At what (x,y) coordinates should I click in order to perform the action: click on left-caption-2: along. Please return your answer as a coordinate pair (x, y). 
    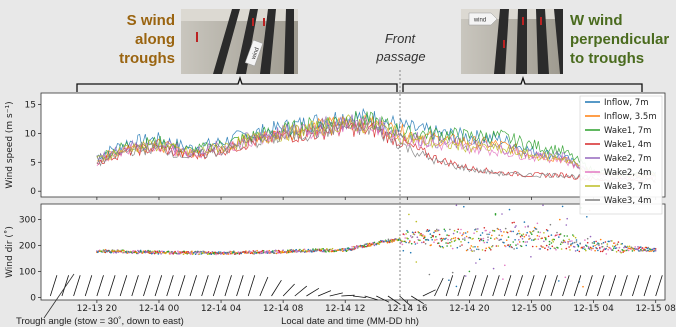
    Looking at the image, I should click on (155, 39).